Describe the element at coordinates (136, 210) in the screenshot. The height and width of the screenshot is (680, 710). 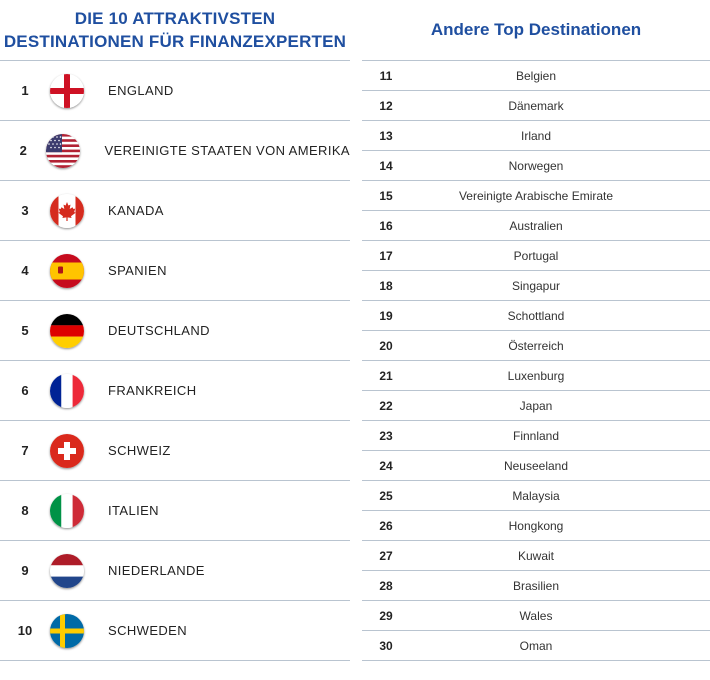
I see `country-name: KANADA` at that location.